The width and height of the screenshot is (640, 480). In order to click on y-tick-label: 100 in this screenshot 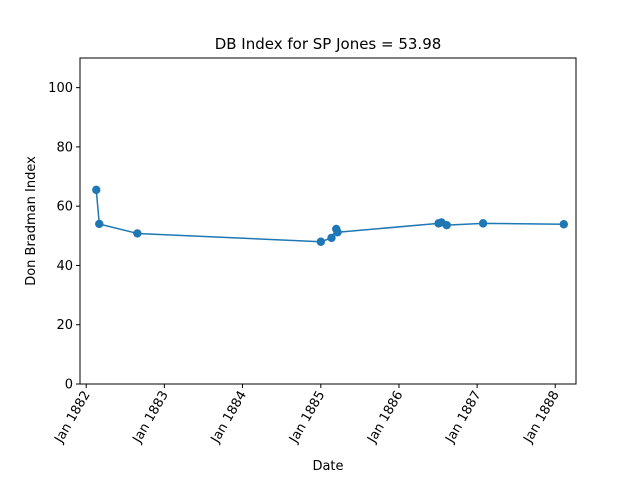, I will do `click(60, 88)`.